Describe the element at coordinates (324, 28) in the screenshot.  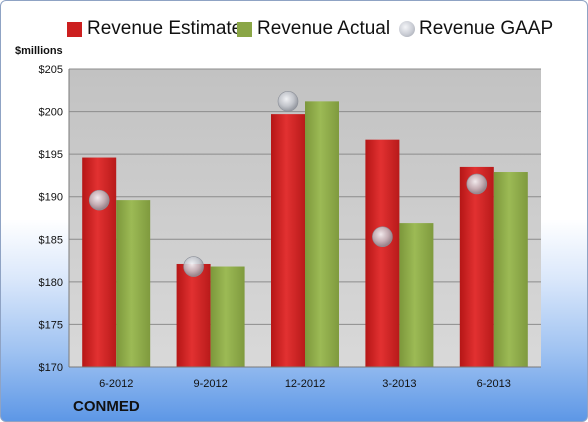
I see `legend-label-actual: Revenue Actual` at that location.